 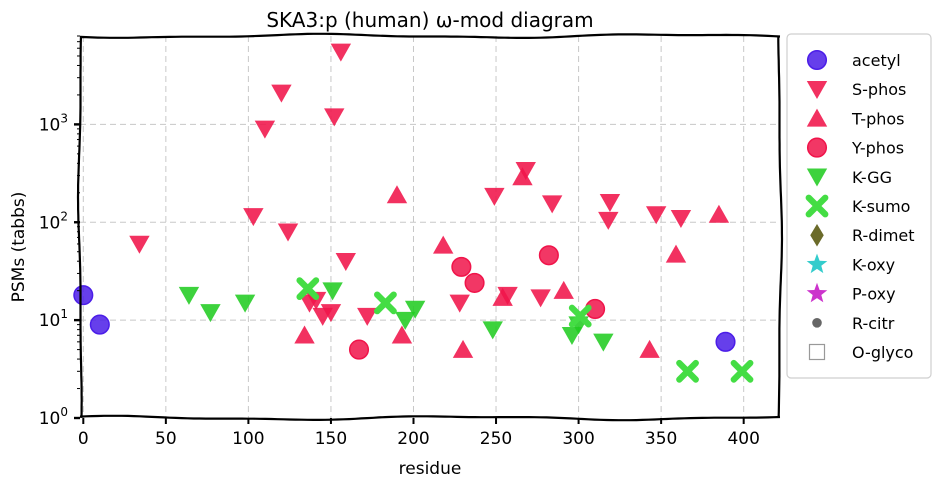 What do you see at coordinates (881, 206) in the screenshot?
I see `legend-label: K-sumo` at bounding box center [881, 206].